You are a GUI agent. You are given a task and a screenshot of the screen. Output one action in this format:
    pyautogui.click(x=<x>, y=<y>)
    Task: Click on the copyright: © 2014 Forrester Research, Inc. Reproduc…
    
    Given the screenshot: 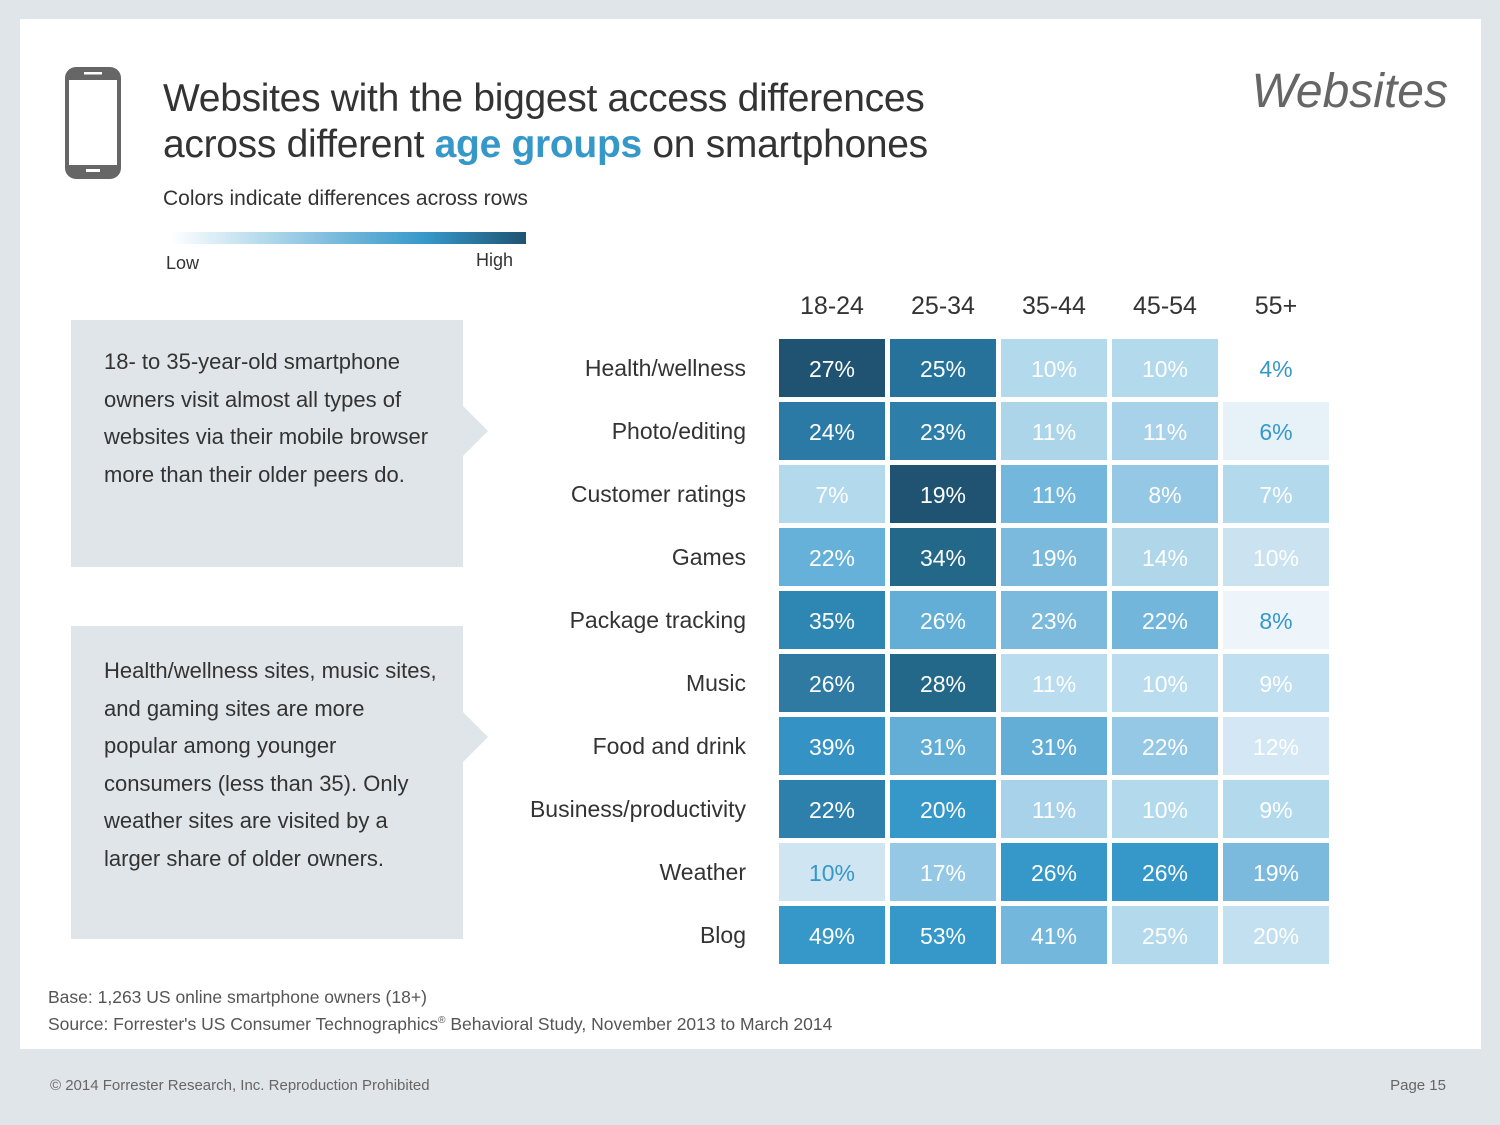 What is the action you would take?
    pyautogui.click(x=240, y=1085)
    